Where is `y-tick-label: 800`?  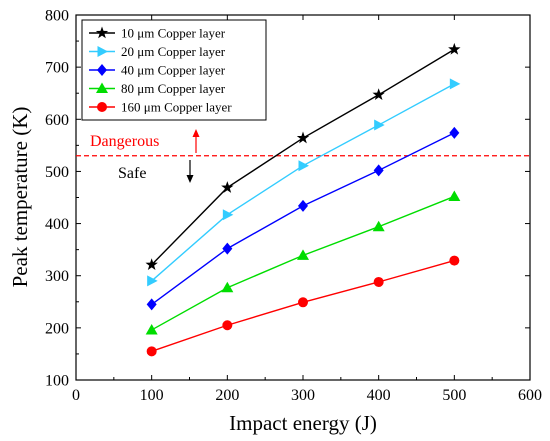 y-tick-label: 800 is located at coordinates (57, 16).